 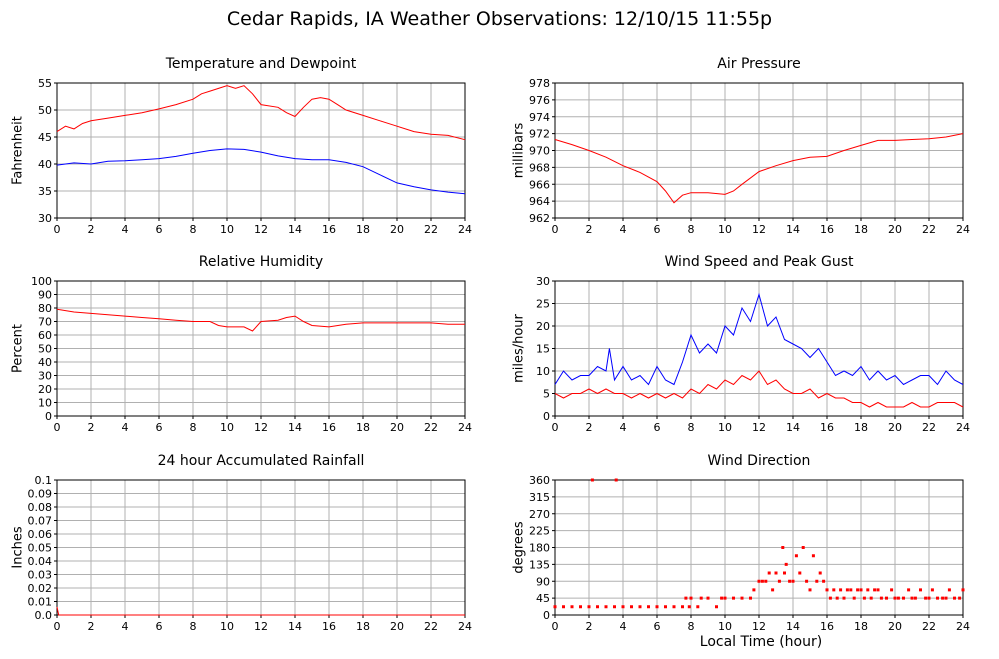 I want to click on chart-title: Temperature and Dewpoint, so click(x=261, y=64).